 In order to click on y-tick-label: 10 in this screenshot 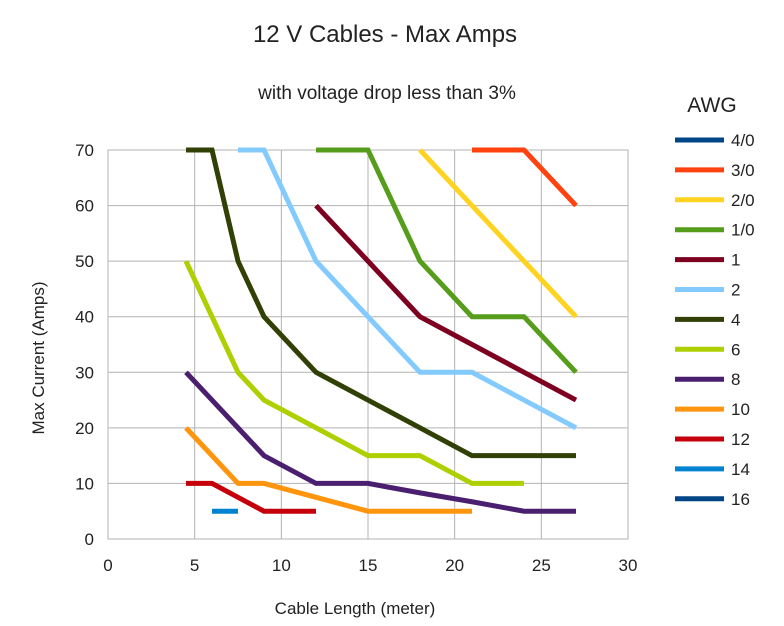, I will do `click(84, 483)`.